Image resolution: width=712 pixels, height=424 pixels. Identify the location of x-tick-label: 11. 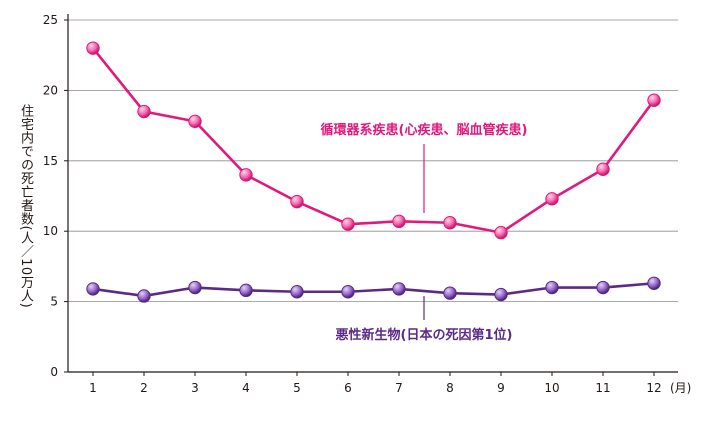
(602, 388).